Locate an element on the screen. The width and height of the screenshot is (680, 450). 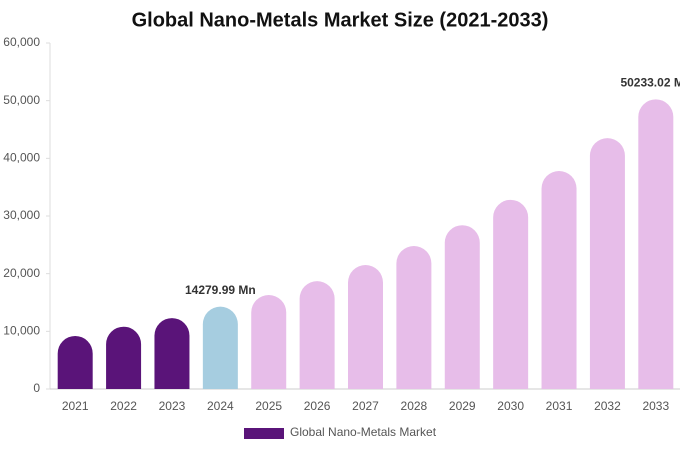
x-tick-label: 2032 is located at coordinates (607, 406).